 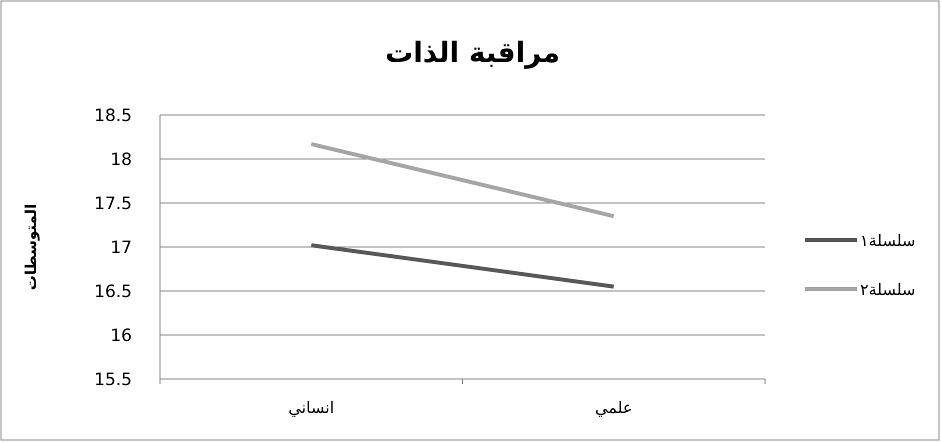 What do you see at coordinates (113, 116) in the screenshot?
I see `y-tick-label: 18.5` at bounding box center [113, 116].